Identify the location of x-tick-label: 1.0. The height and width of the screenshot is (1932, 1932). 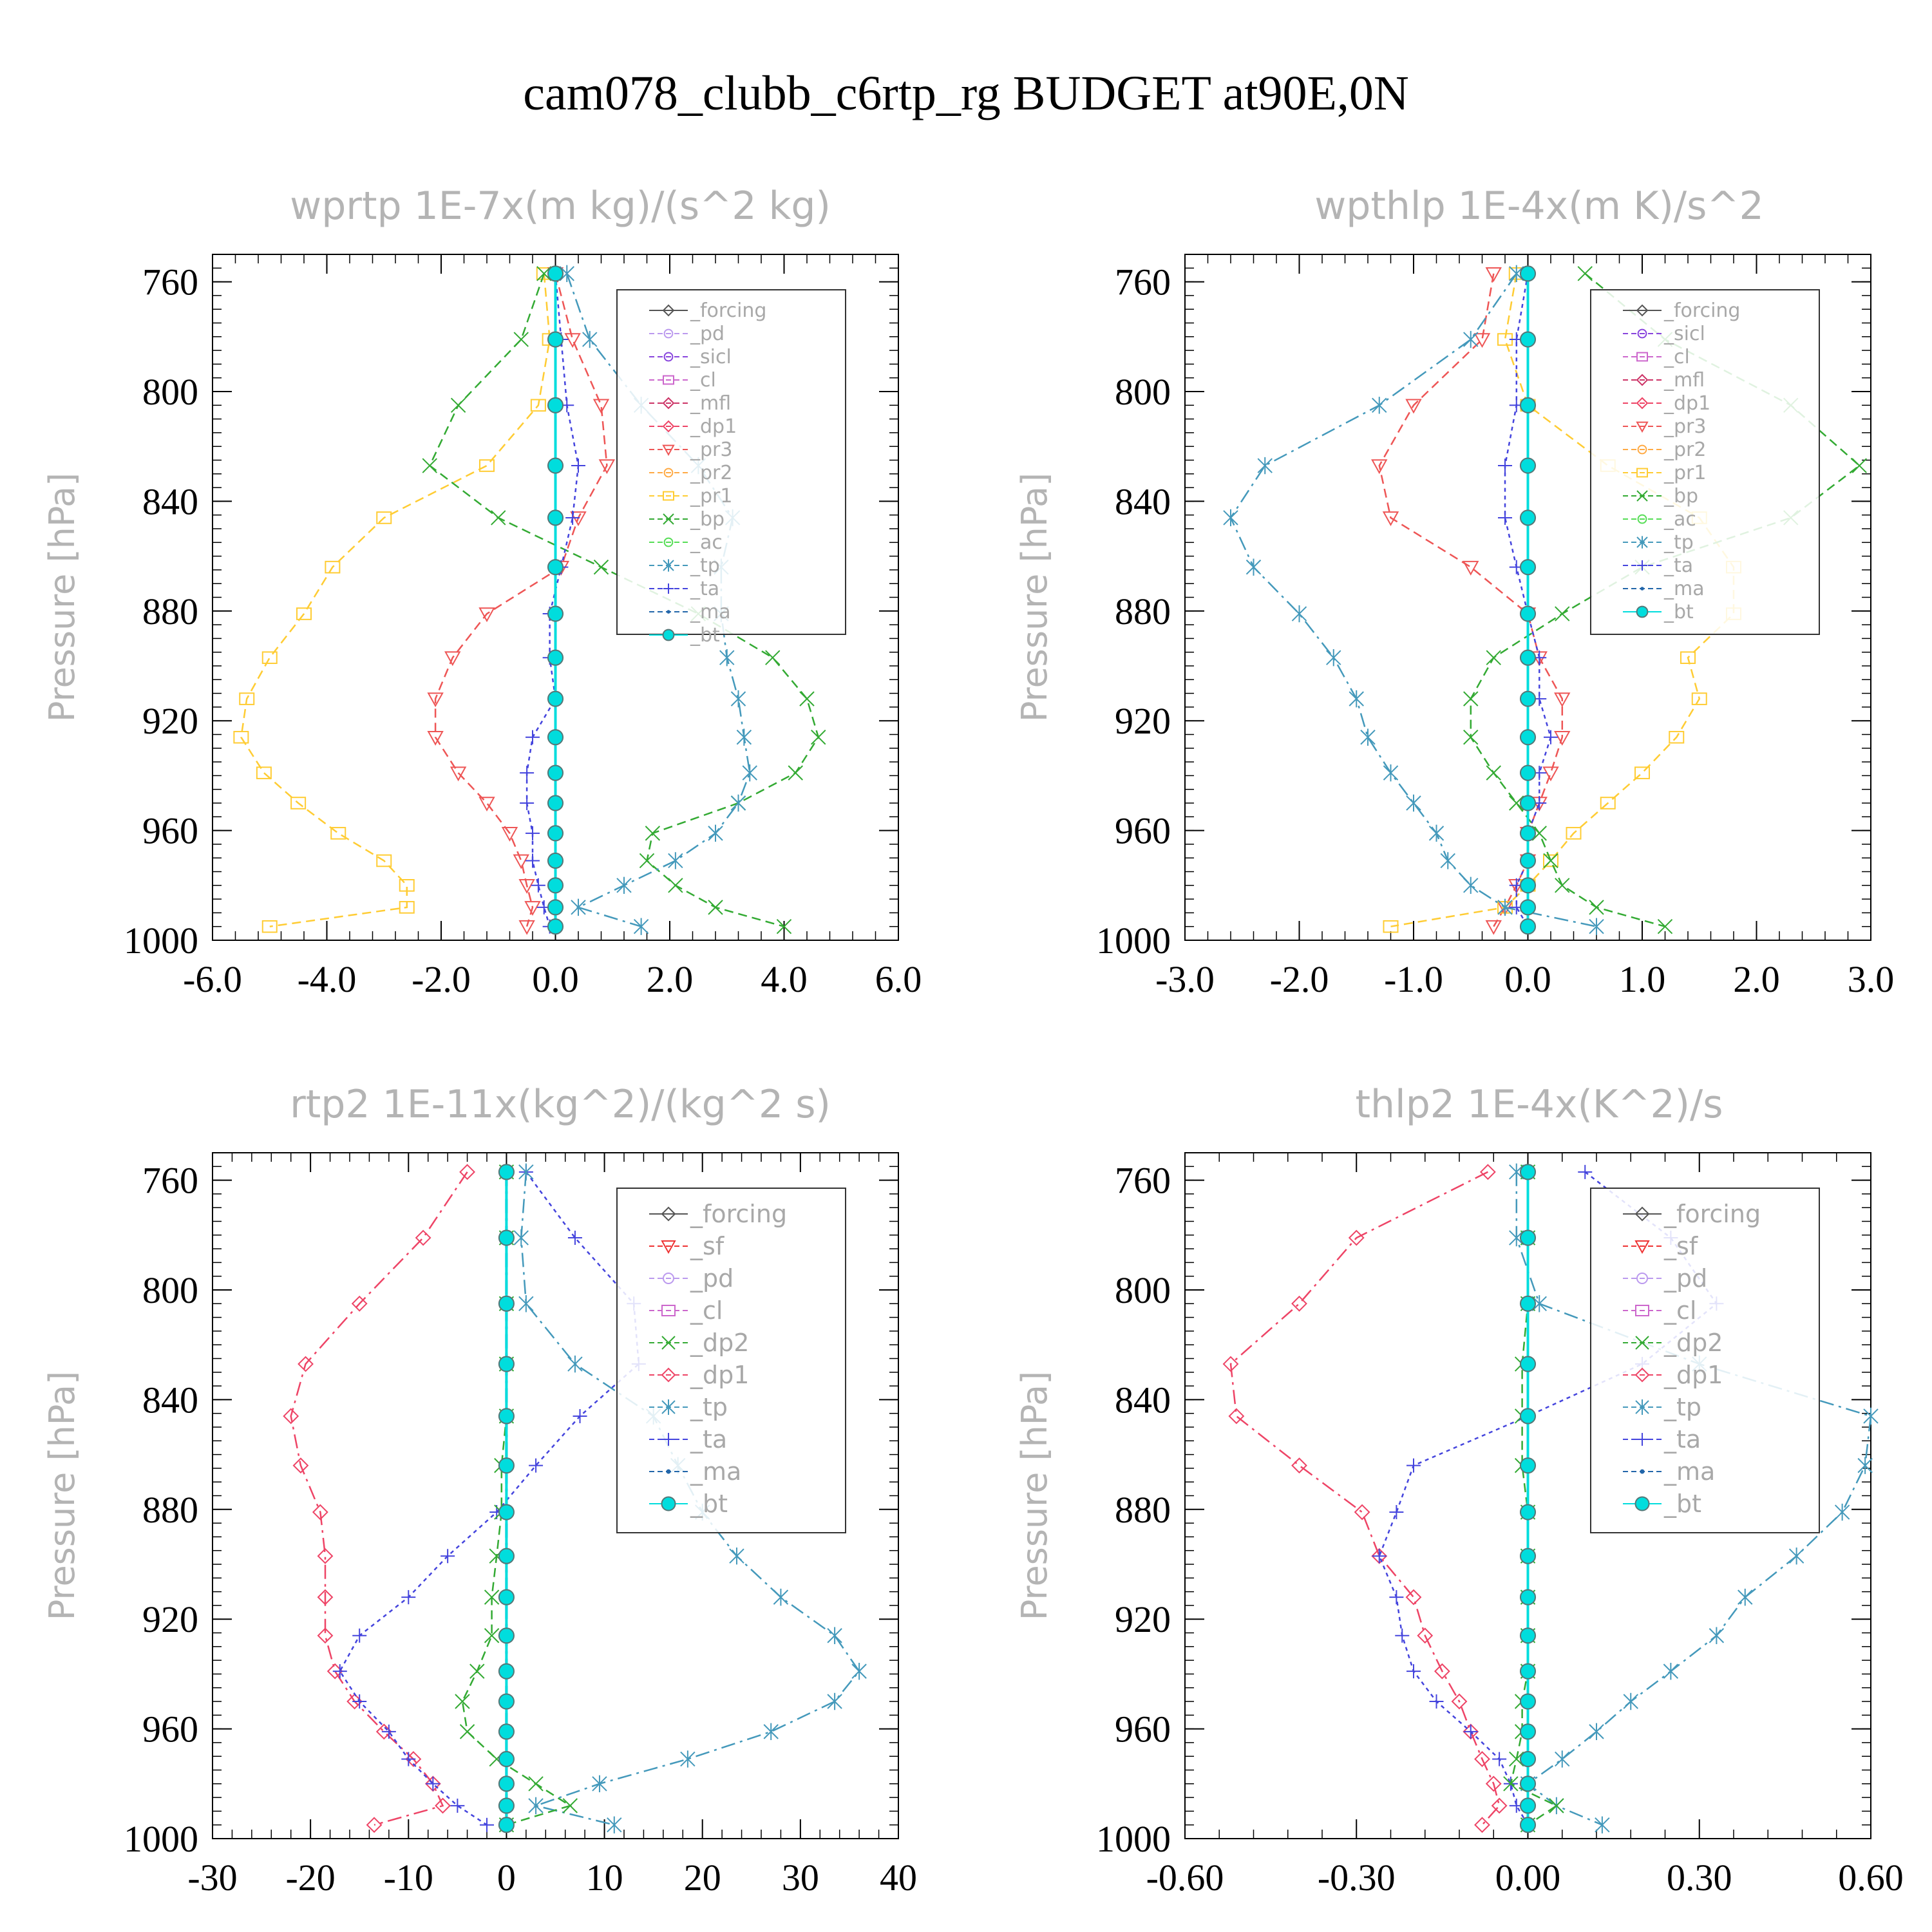
(1642, 979).